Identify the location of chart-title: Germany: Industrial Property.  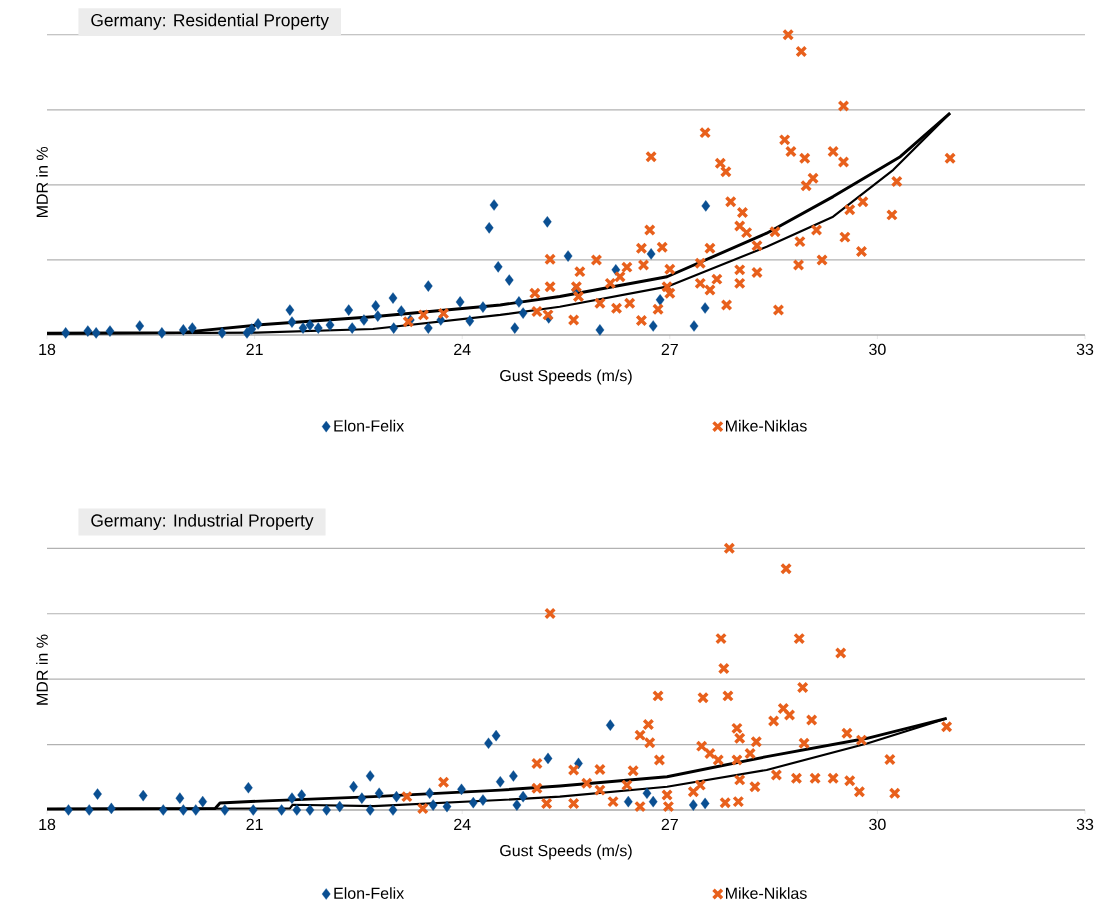
(202, 522).